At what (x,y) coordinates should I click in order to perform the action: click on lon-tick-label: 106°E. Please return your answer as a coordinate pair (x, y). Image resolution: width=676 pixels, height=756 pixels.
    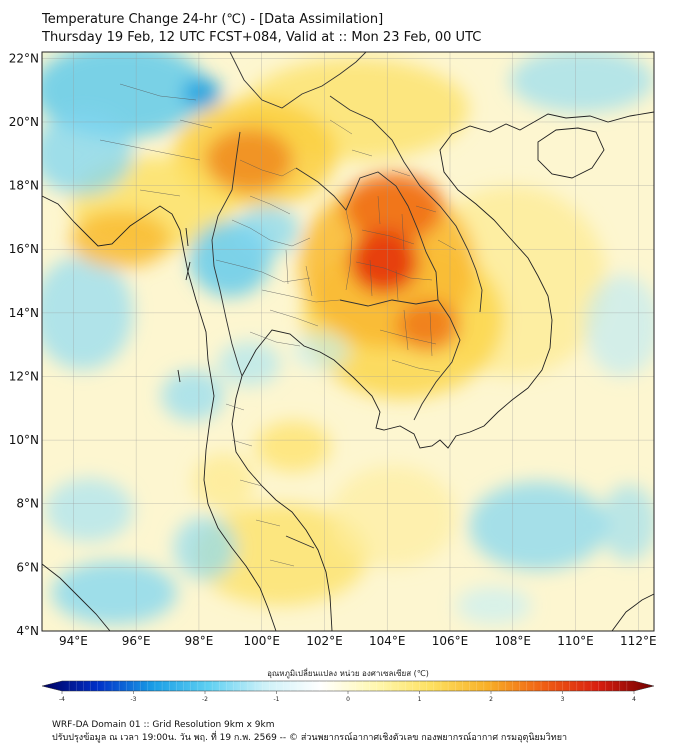
    Looking at the image, I should click on (450, 641).